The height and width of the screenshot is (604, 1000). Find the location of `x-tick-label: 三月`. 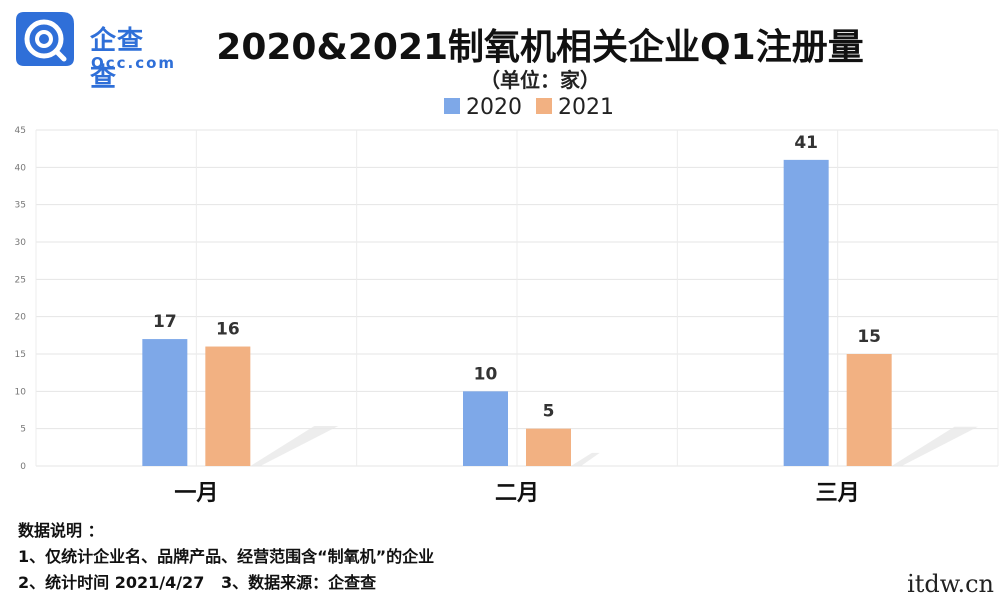

x-tick-label: 三月 is located at coordinates (838, 493).